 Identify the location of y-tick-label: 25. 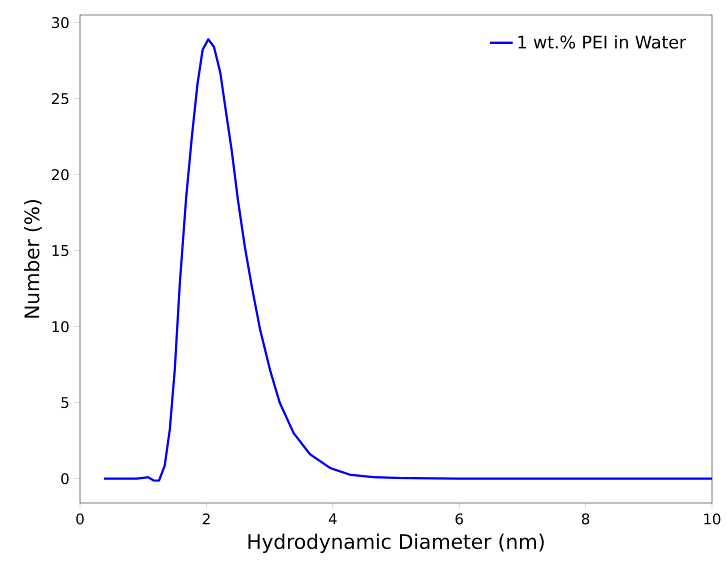
(60, 98).